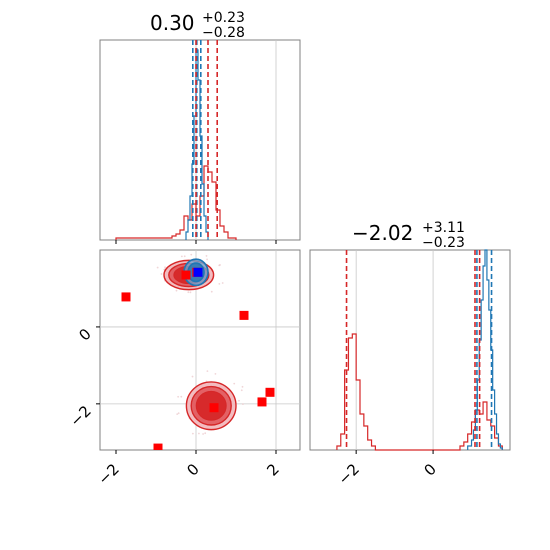 Image resolution: width=550 pixels, height=550 pixels. Describe the element at coordinates (108, 474) in the screenshot. I see `panel-3-xtick-label-0: −2` at that location.